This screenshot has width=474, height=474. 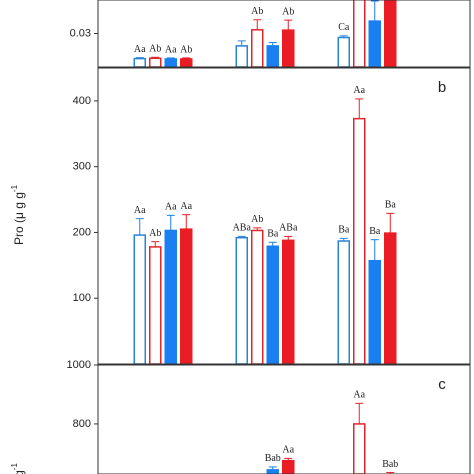 What do you see at coordinates (442, 384) in the screenshot?
I see `panel-label: c` at bounding box center [442, 384].